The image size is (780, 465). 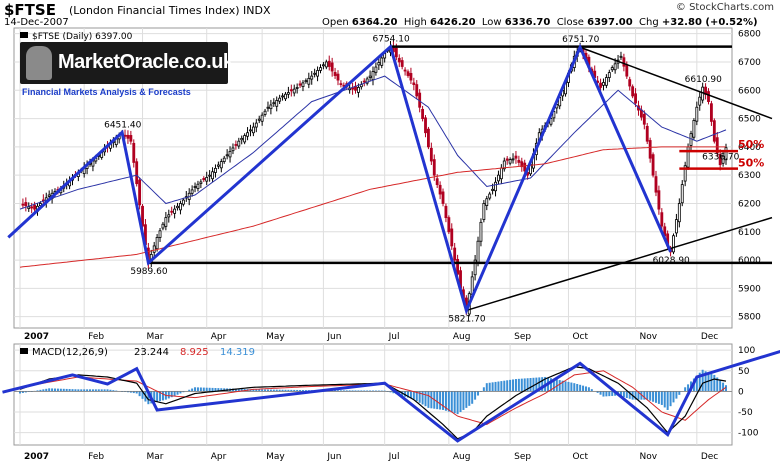 What do you see at coordinates (749, 204) in the screenshot?
I see `price-tick-label: 6200` at bounding box center [749, 204].